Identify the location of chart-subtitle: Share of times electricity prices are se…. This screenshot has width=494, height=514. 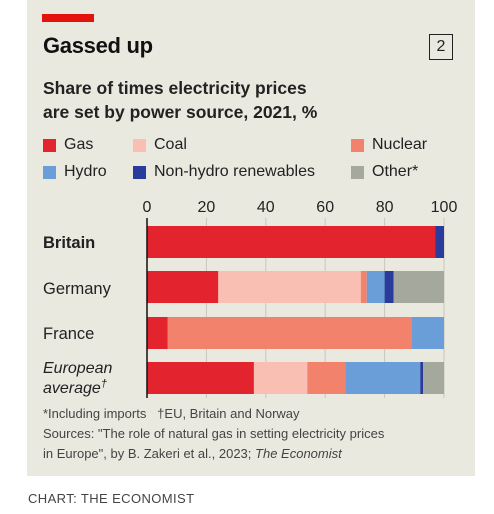
(208, 100).